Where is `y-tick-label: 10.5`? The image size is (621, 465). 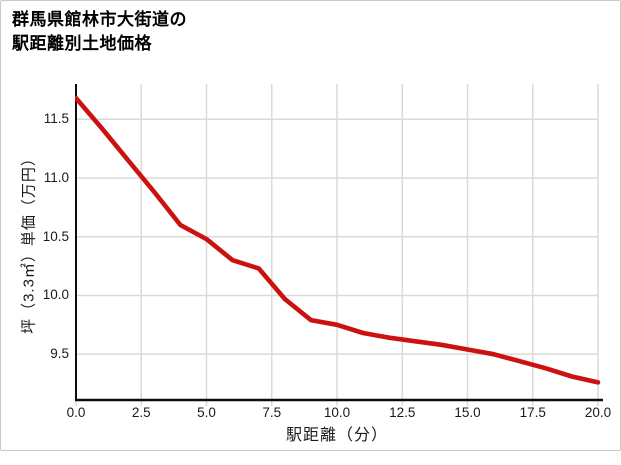 y-tick-label: 10.5 is located at coordinates (55, 236).